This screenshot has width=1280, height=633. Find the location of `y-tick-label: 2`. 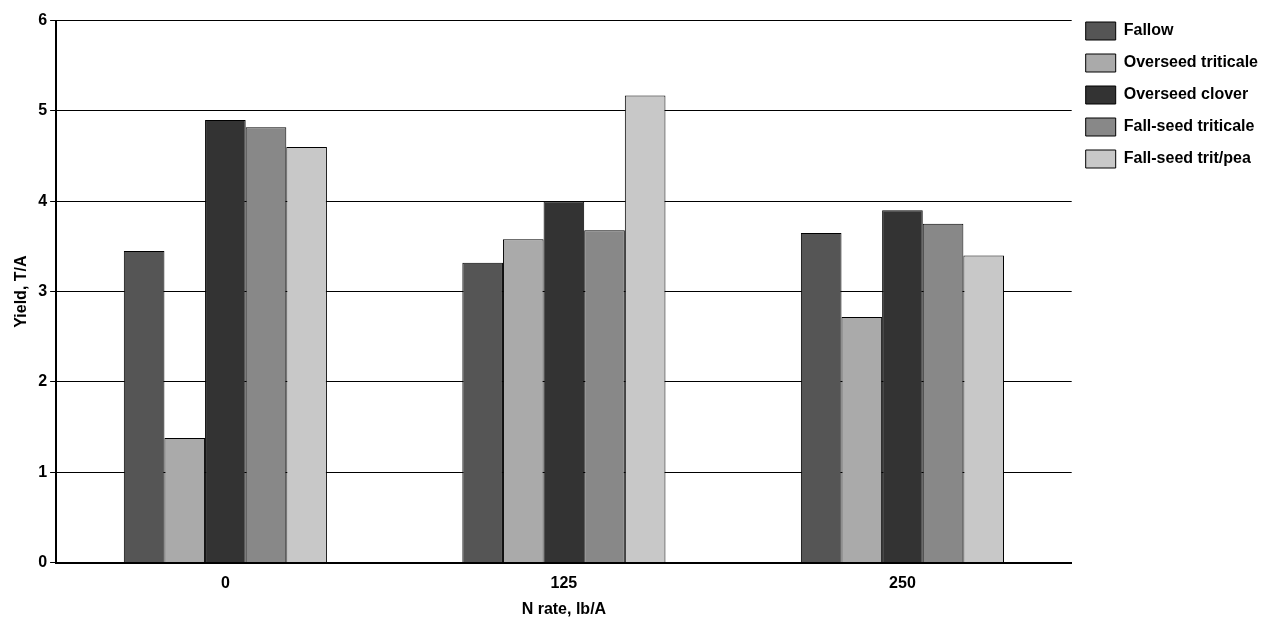

y-tick-label: 2 is located at coordinates (43, 381).